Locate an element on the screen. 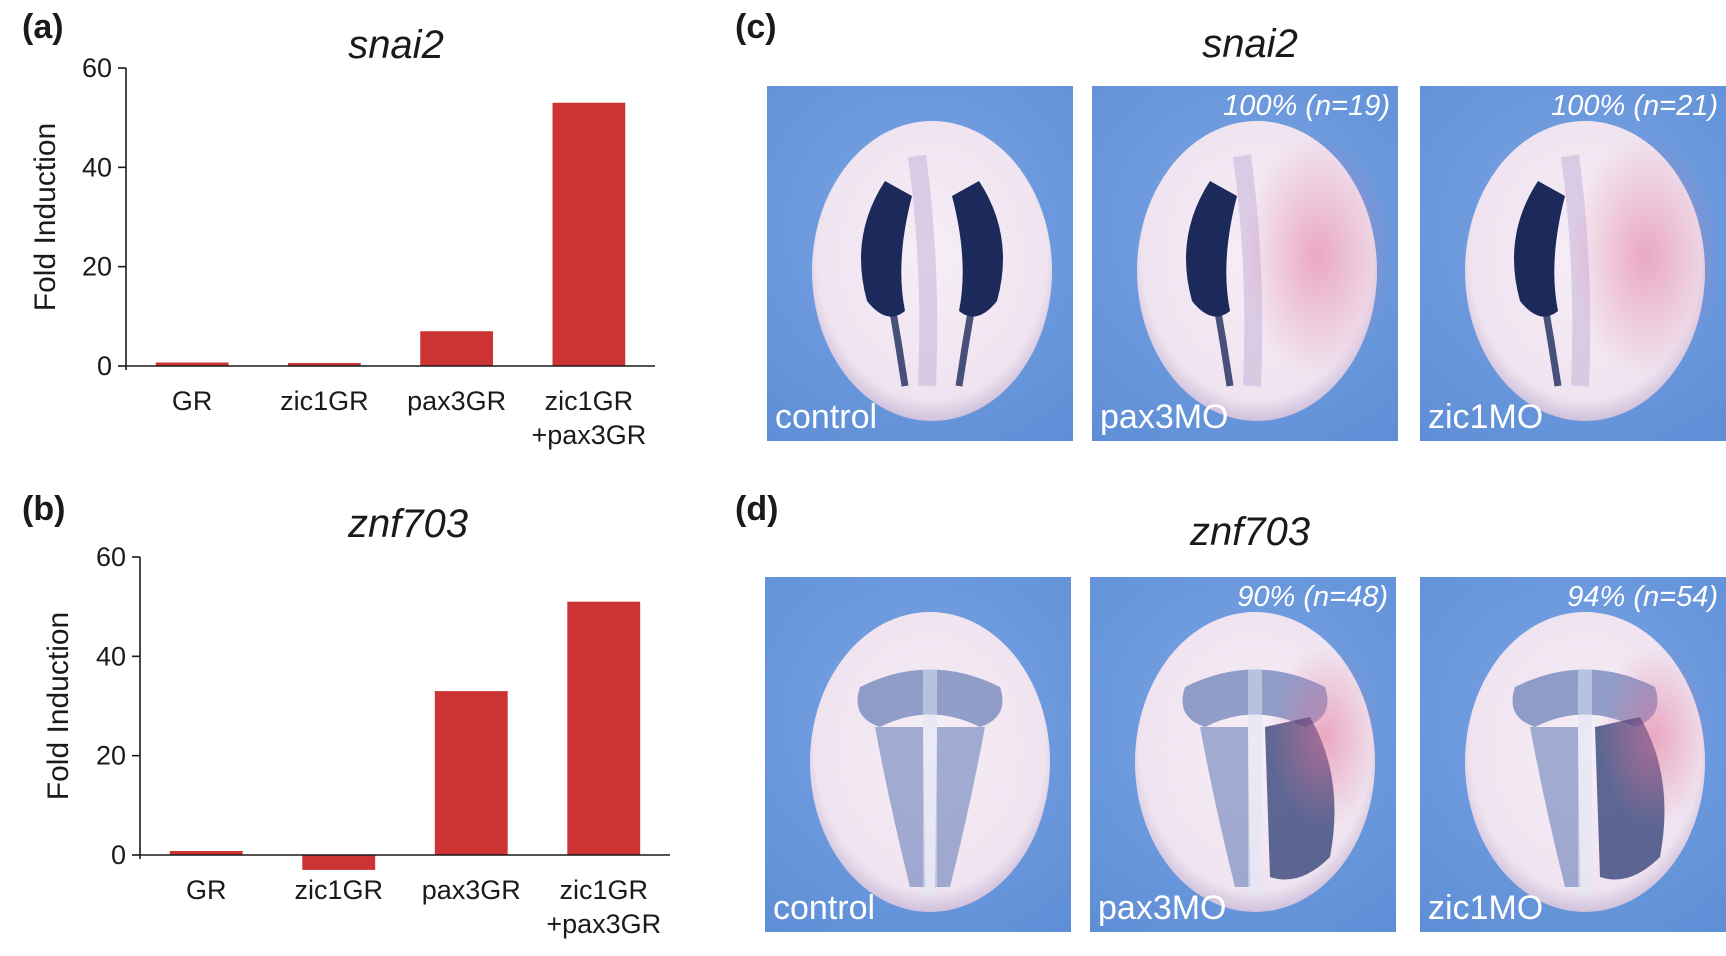 This screenshot has height=956, width=1726. image-title-snai2: snai2 is located at coordinates (1250, 44).